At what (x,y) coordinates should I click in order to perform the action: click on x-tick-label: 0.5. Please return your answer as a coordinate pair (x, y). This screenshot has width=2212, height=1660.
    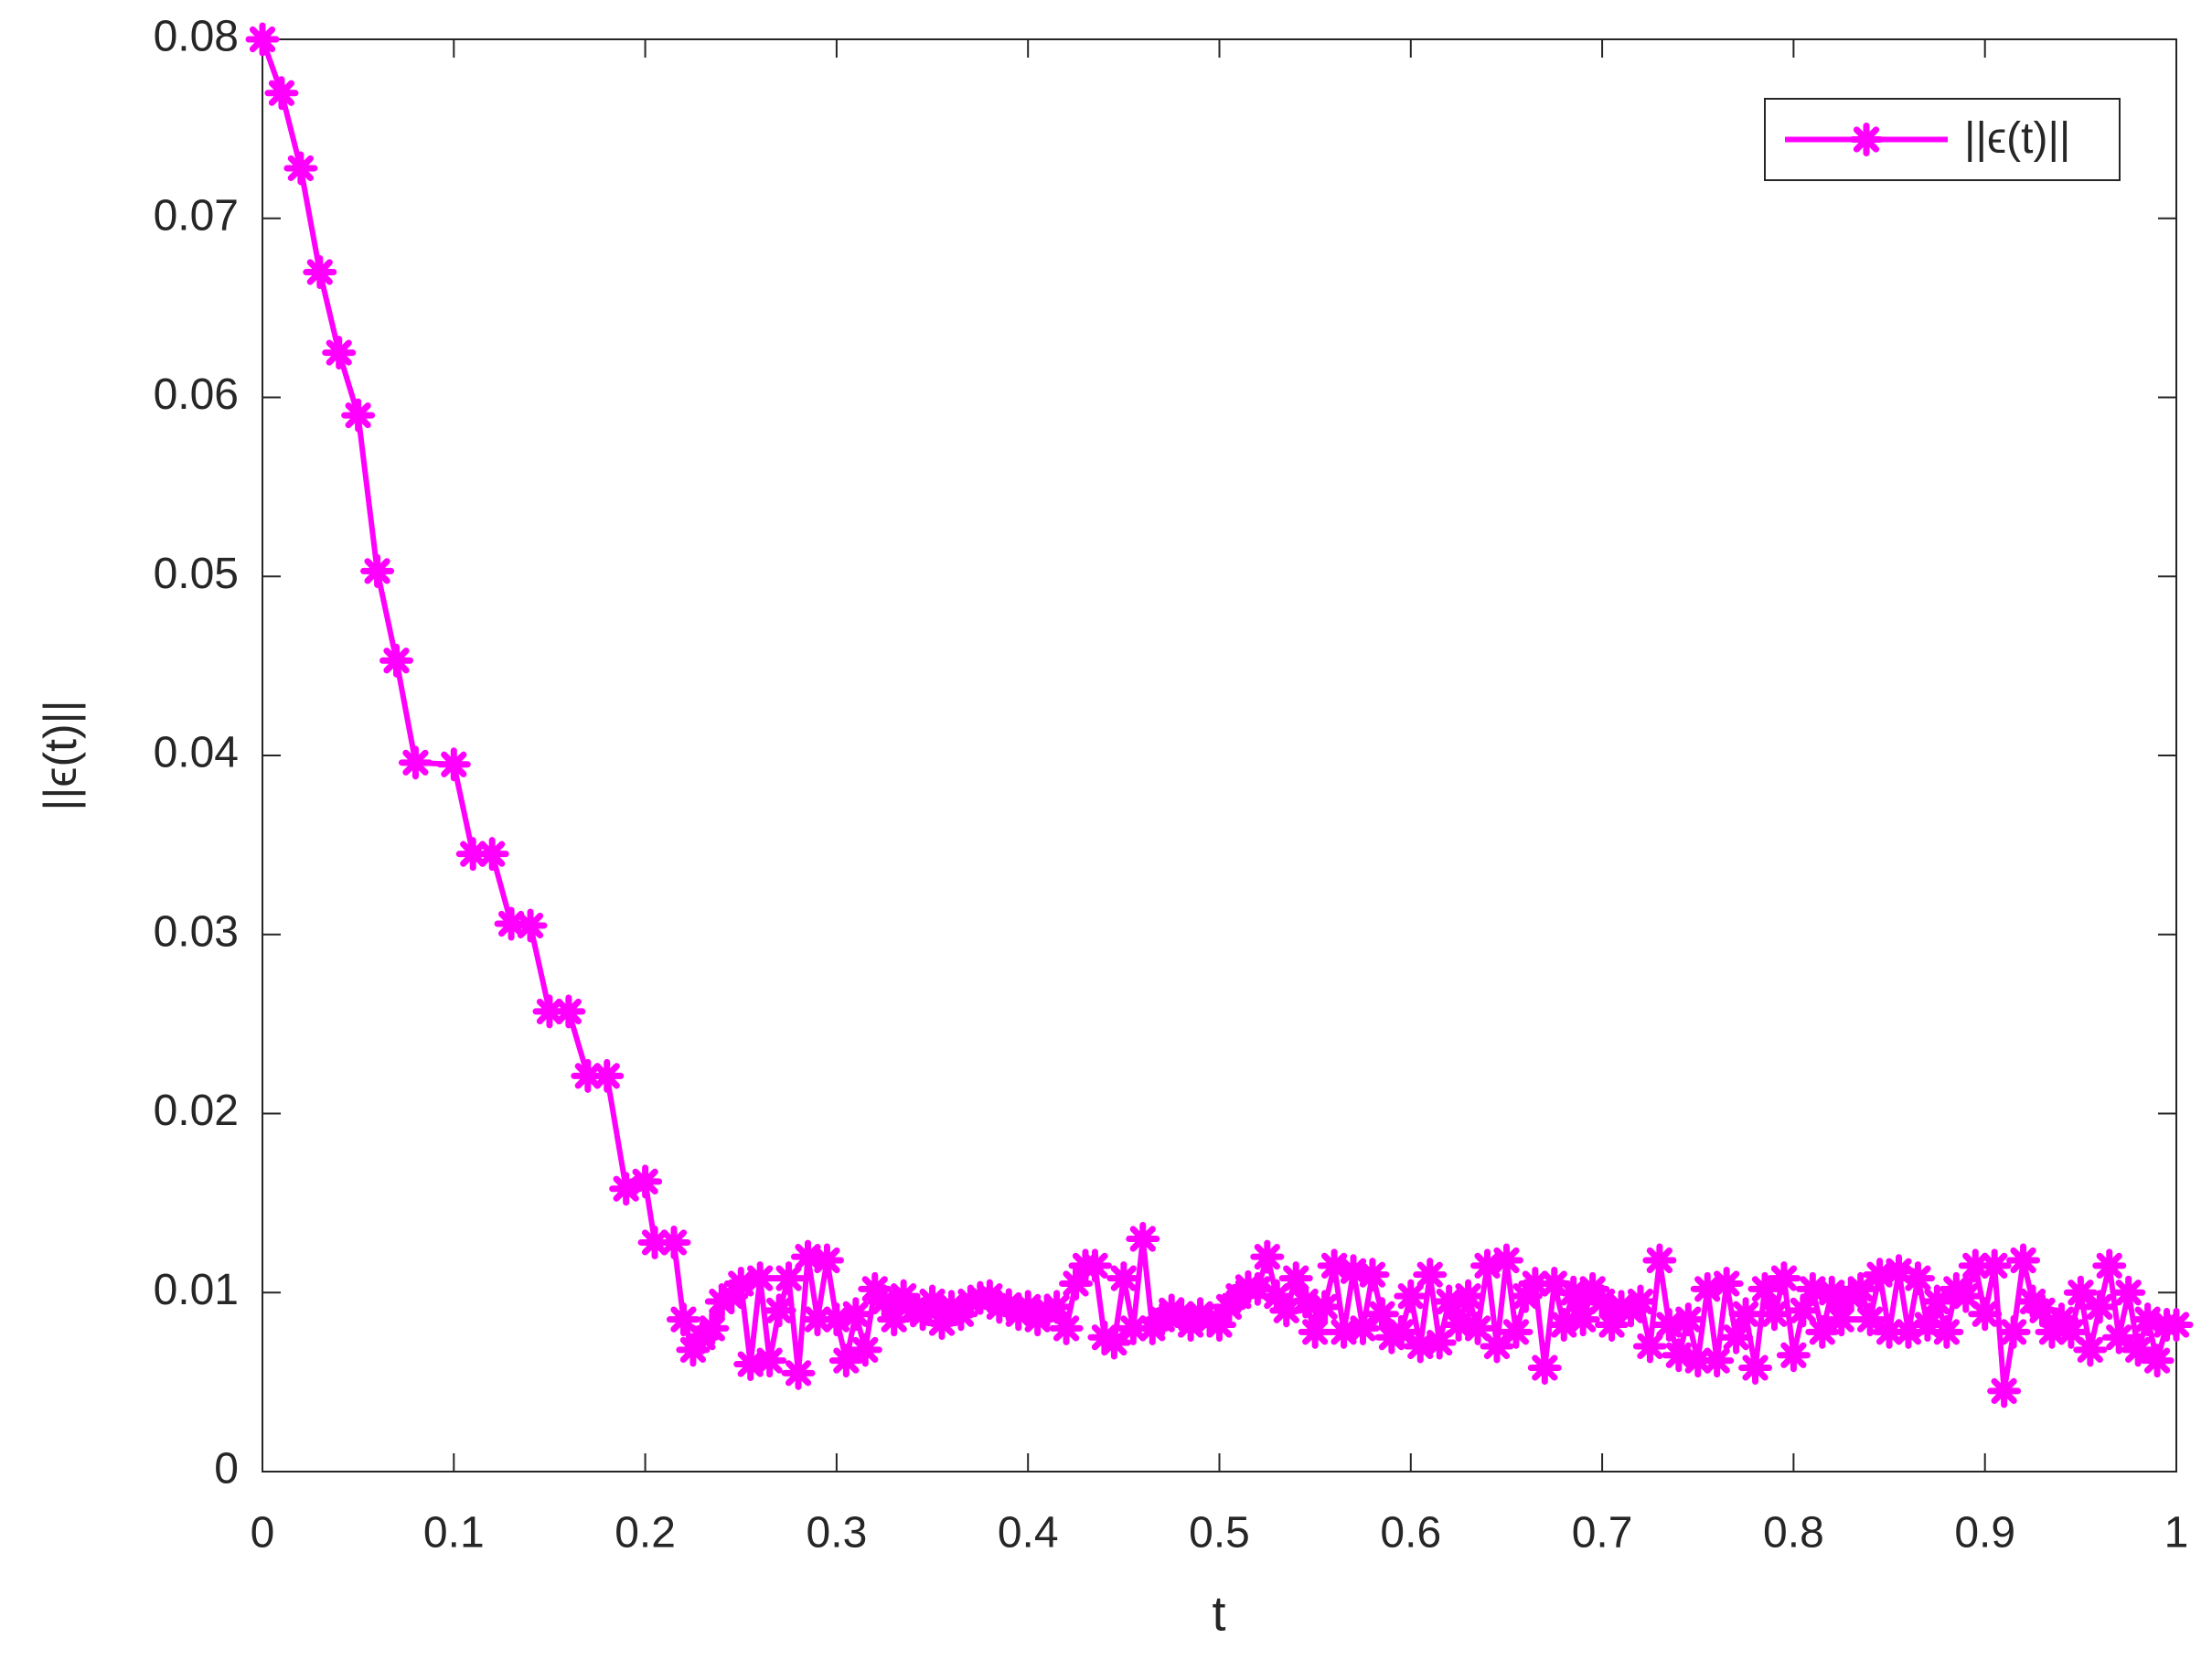
    Looking at the image, I should click on (1219, 1534).